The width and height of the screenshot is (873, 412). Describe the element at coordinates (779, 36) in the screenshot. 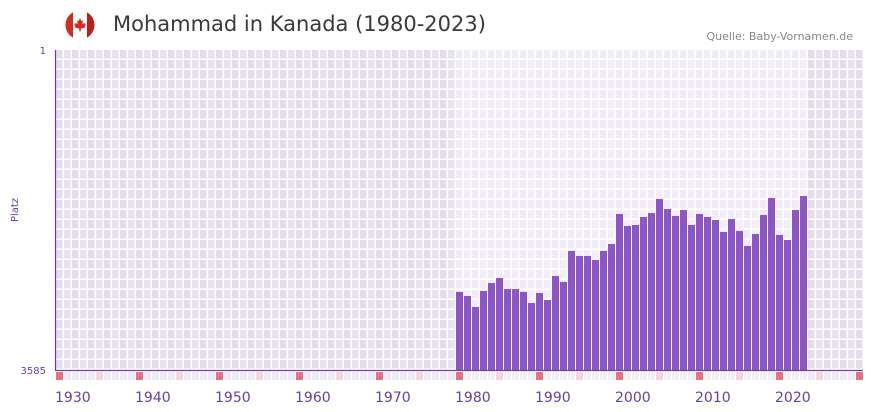

I see `source-link: Quelle: Baby-Vornamen.de` at that location.